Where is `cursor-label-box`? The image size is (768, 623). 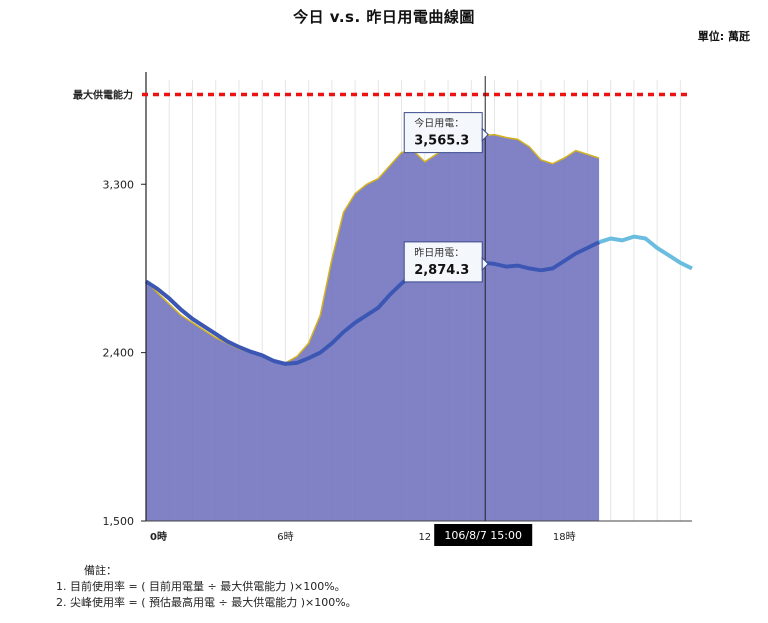 cursor-label-box is located at coordinates (483, 535).